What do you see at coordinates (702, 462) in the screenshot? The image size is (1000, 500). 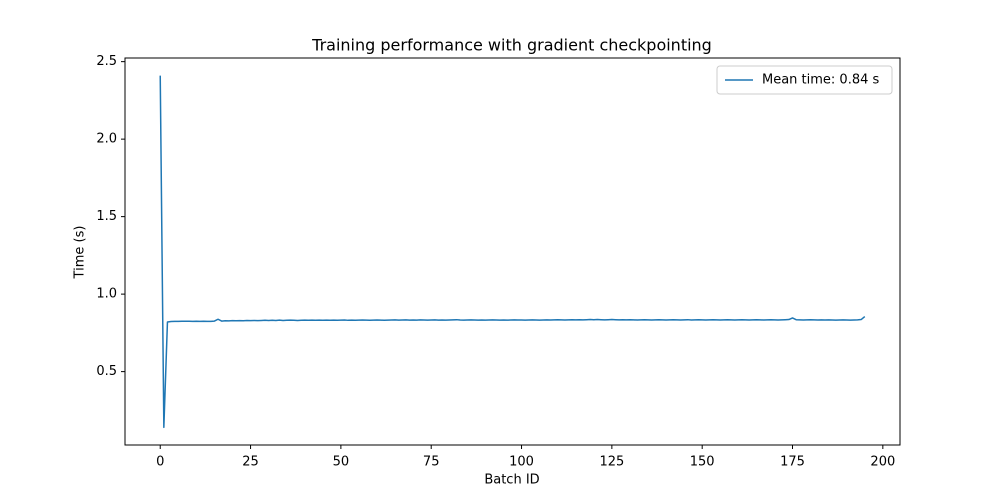 I see `x-tick-label: 150` at bounding box center [702, 462].